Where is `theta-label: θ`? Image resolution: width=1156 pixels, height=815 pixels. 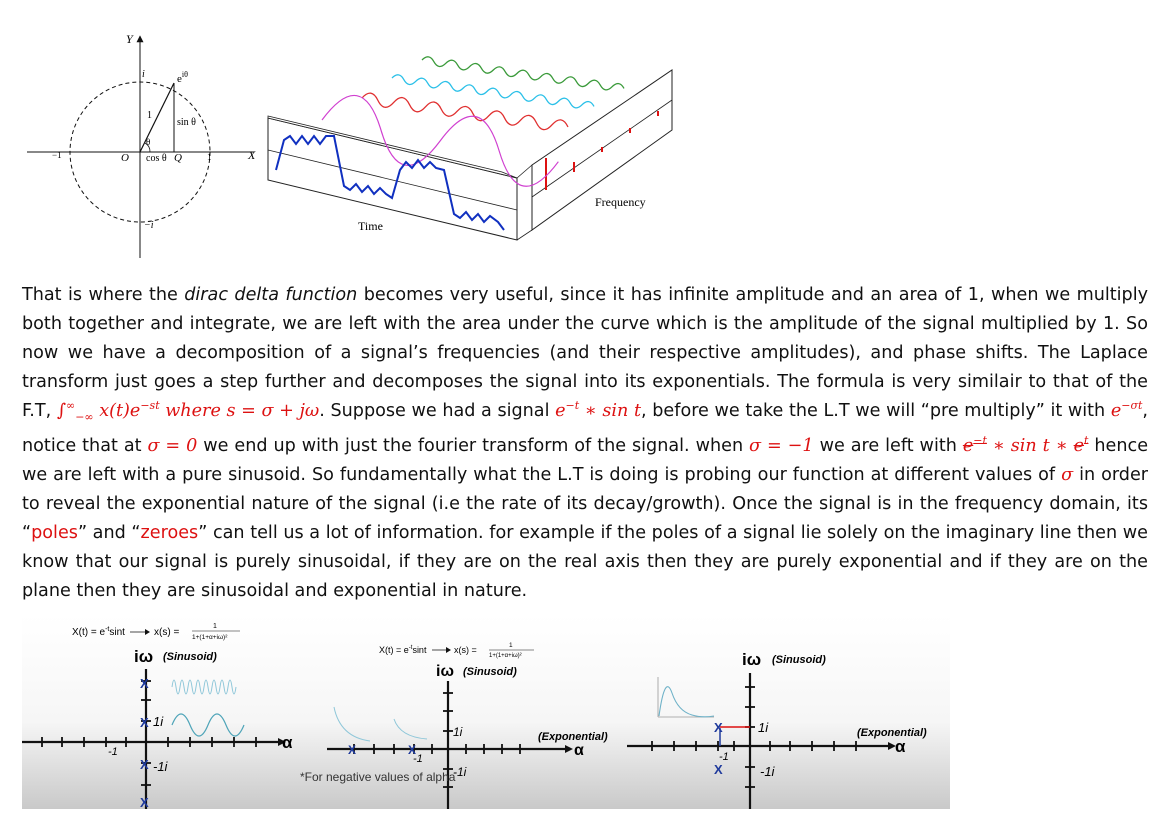 theta-label: θ is located at coordinates (148, 142).